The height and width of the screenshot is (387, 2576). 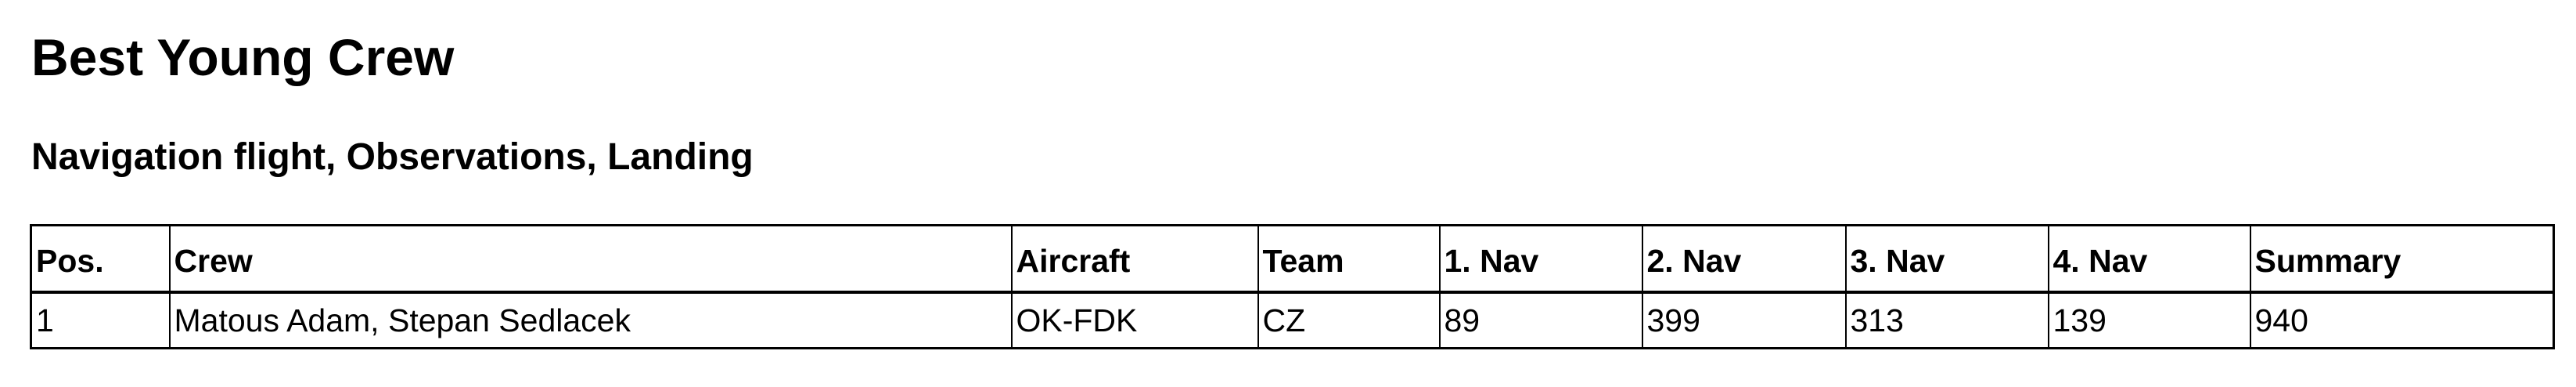 What do you see at coordinates (101, 259) in the screenshot?
I see `header-pos: Pos.` at bounding box center [101, 259].